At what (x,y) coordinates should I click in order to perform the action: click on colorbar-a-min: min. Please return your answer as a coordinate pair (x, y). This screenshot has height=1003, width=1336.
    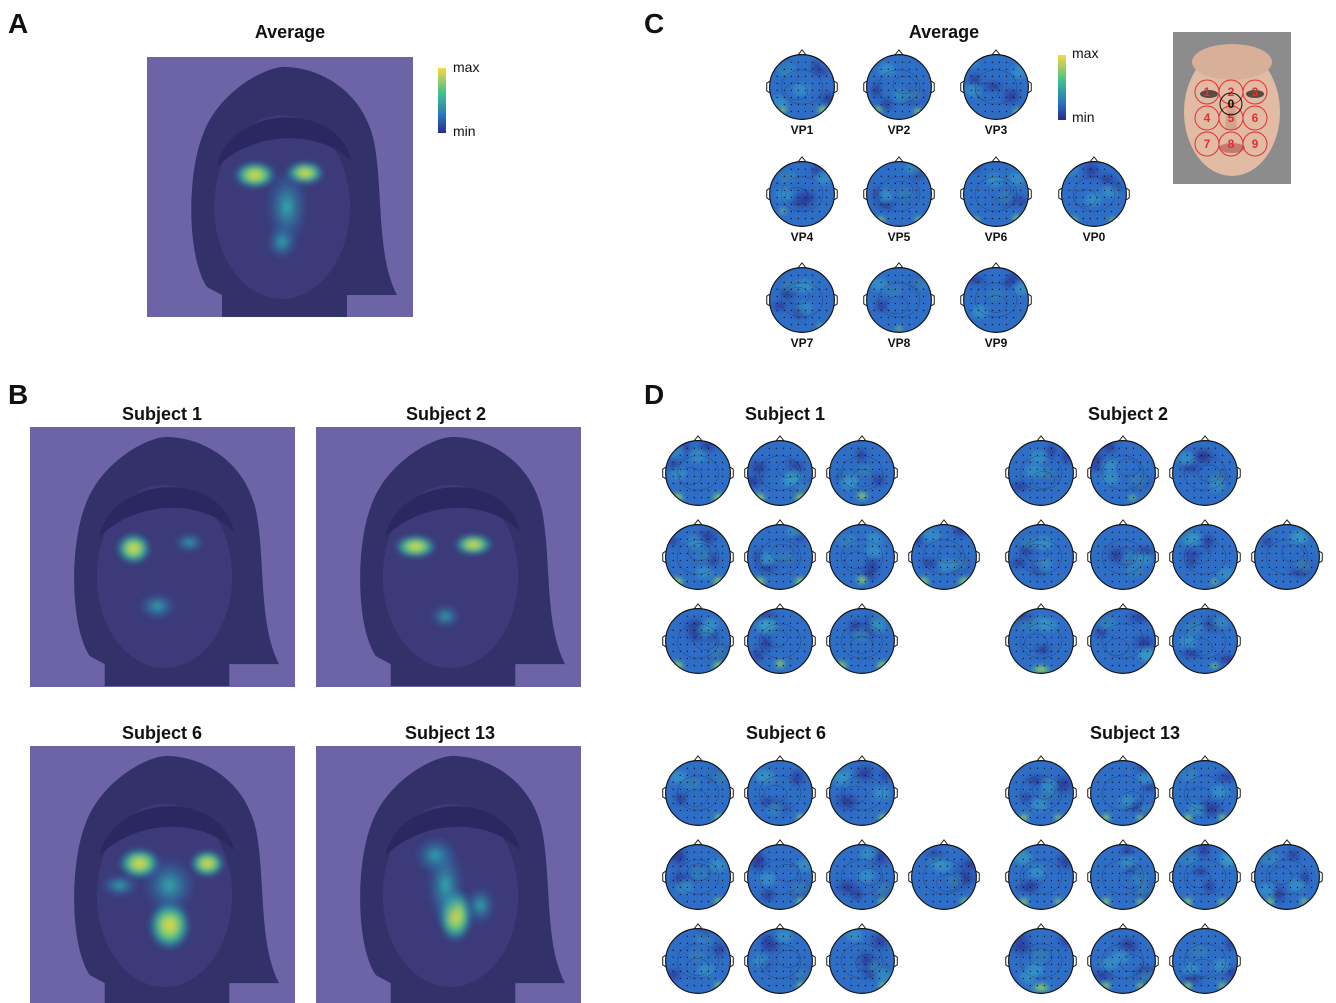
    Looking at the image, I should click on (464, 131).